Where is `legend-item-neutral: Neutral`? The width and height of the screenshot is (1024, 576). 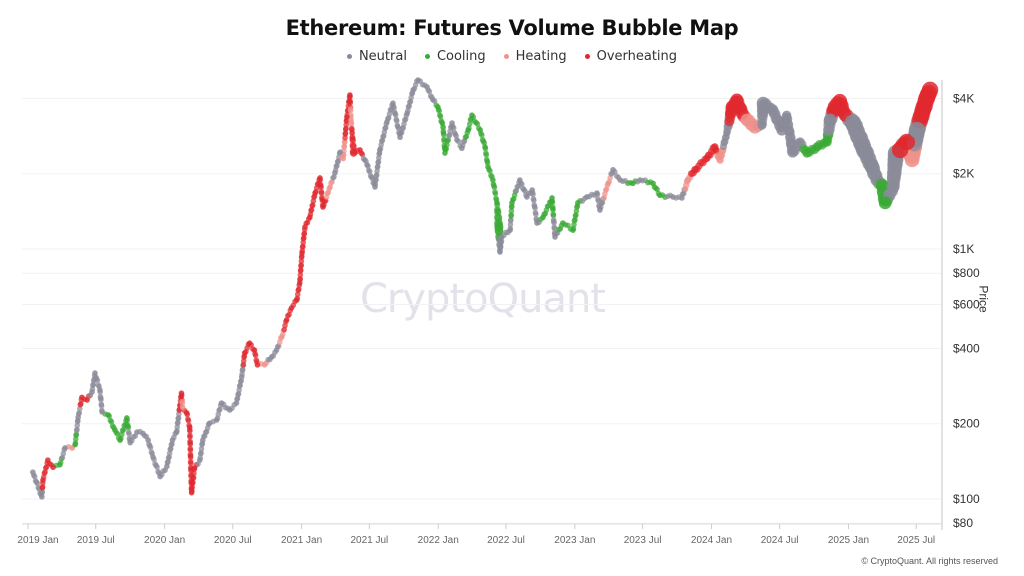 legend-item-neutral: Neutral is located at coordinates (376, 56).